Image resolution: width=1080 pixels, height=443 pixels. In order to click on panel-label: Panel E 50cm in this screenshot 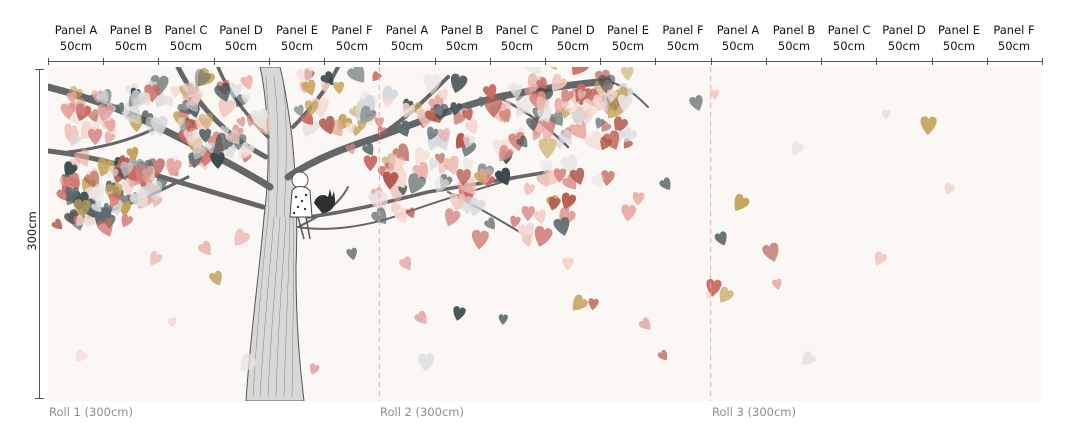, I will do `click(628, 38)`.